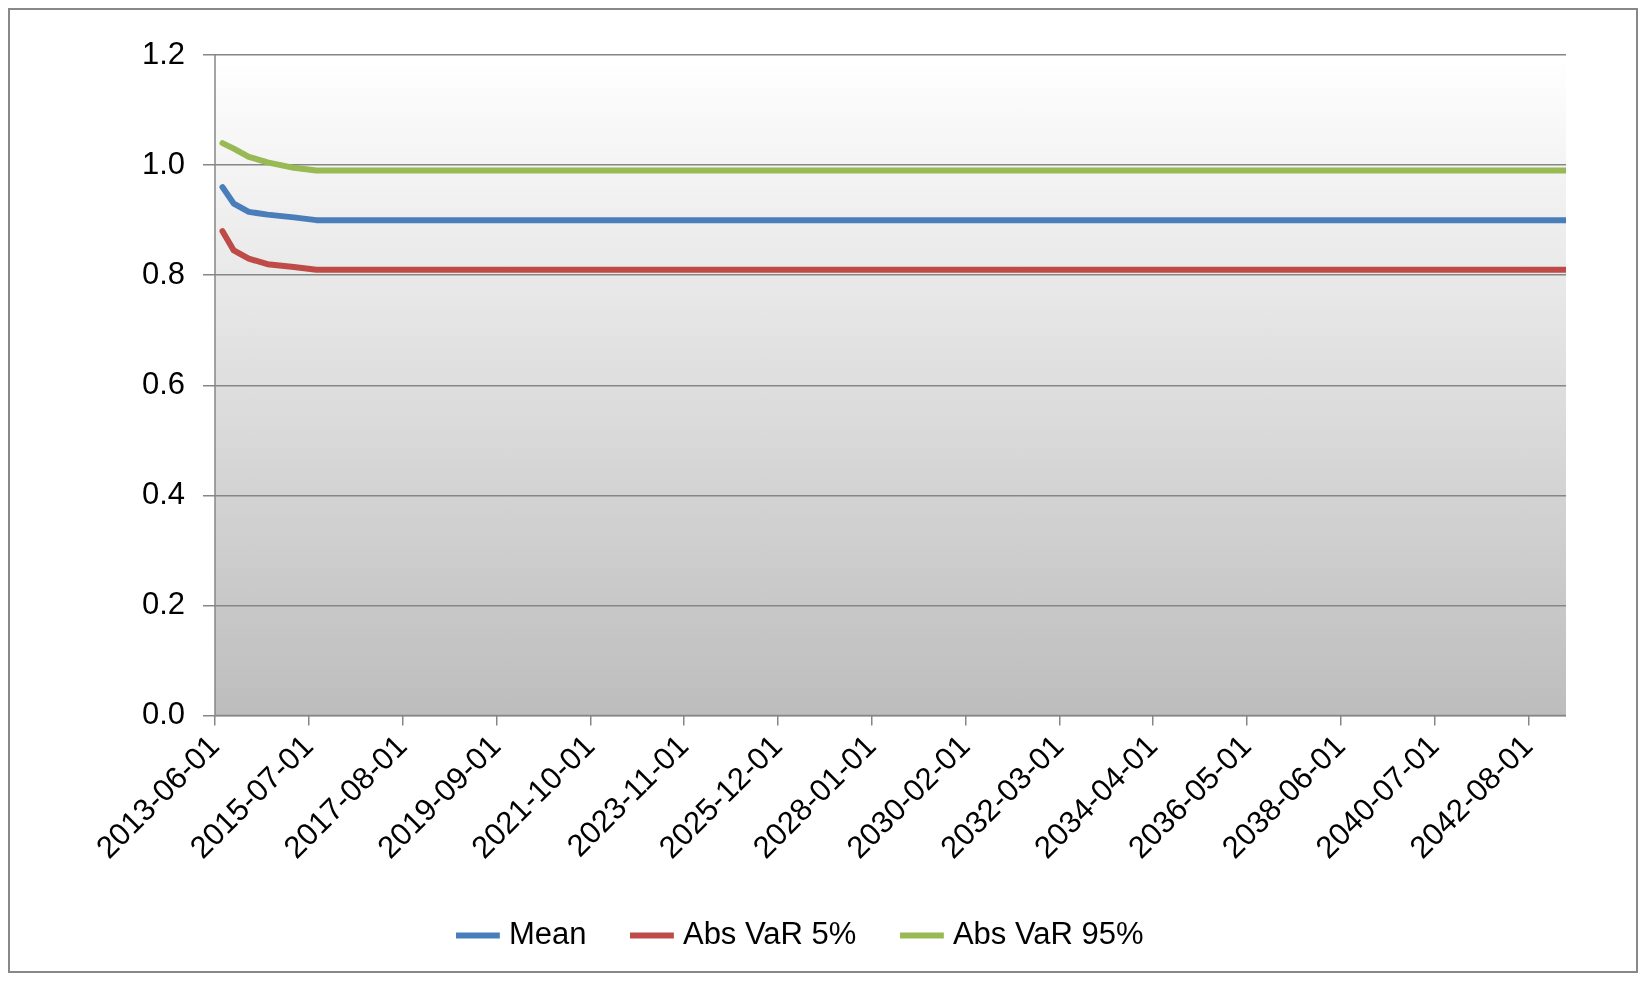 The image size is (1650, 985). What do you see at coordinates (163, 493) in the screenshot?
I see `y-tick-label: 0.4` at bounding box center [163, 493].